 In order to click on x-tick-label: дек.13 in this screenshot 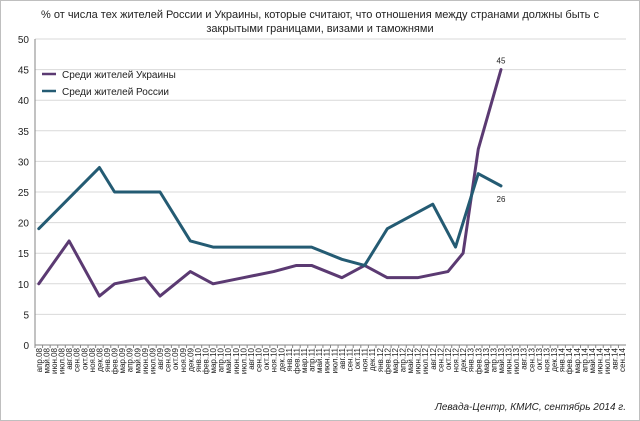, I will do `click(554, 359)`.